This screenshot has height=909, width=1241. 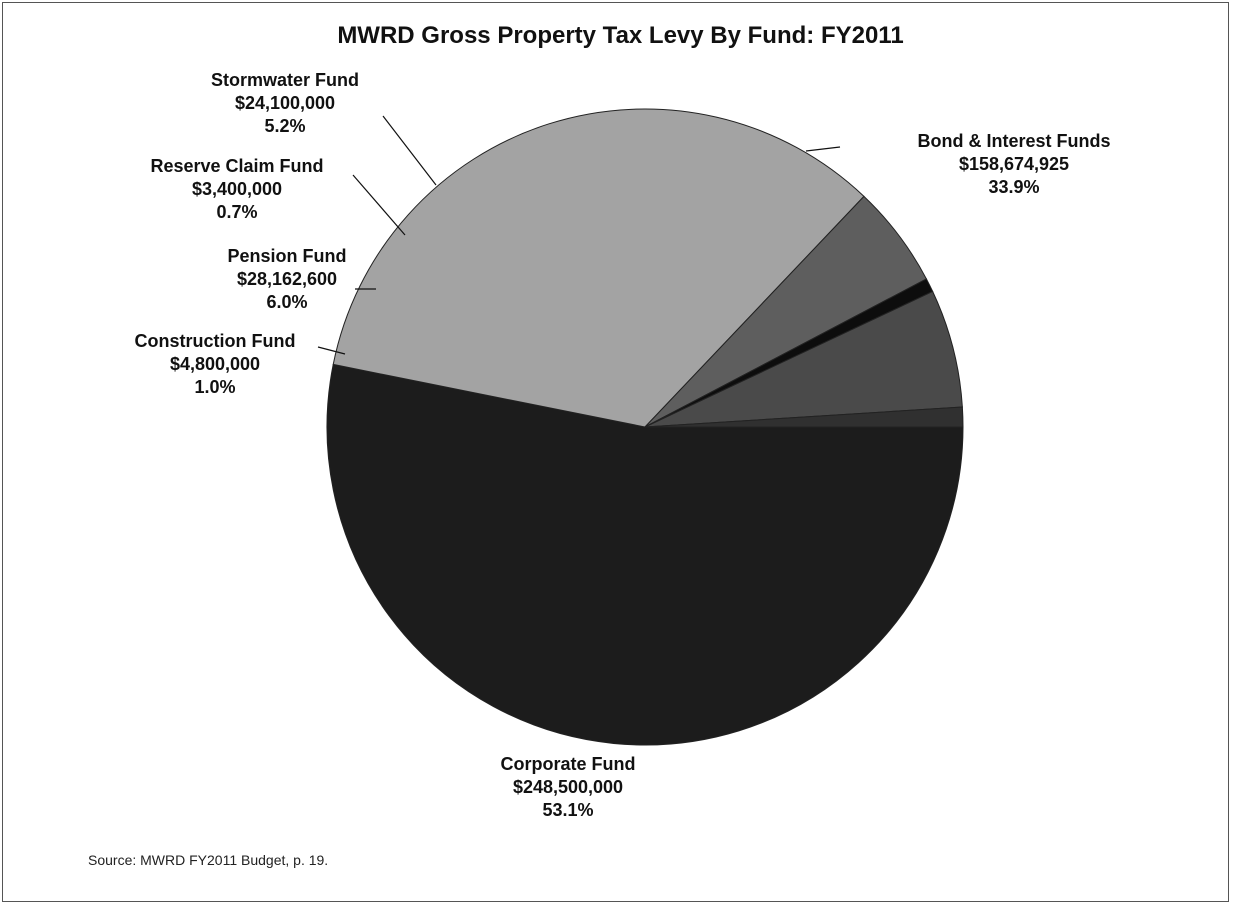 I want to click on leader-line-bond-and-interest-funds, so click(x=823, y=149).